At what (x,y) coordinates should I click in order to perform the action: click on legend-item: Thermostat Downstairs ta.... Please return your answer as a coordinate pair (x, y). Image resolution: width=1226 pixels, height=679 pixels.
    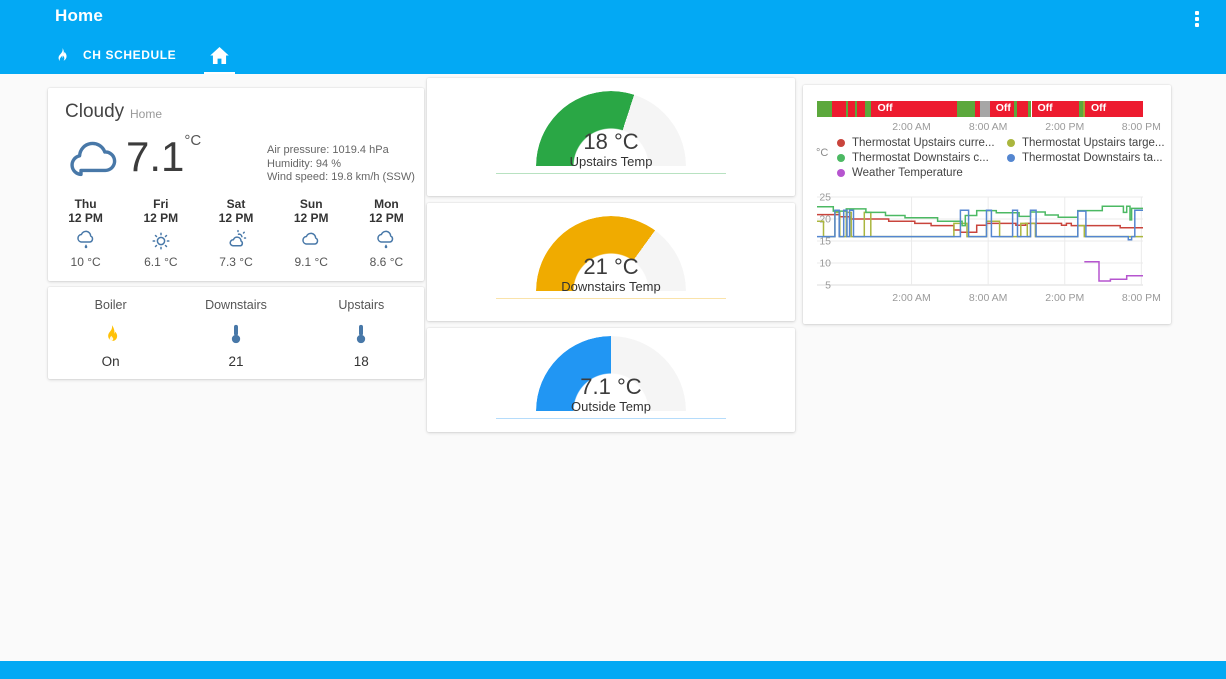
    Looking at the image, I should click on (1089, 158).